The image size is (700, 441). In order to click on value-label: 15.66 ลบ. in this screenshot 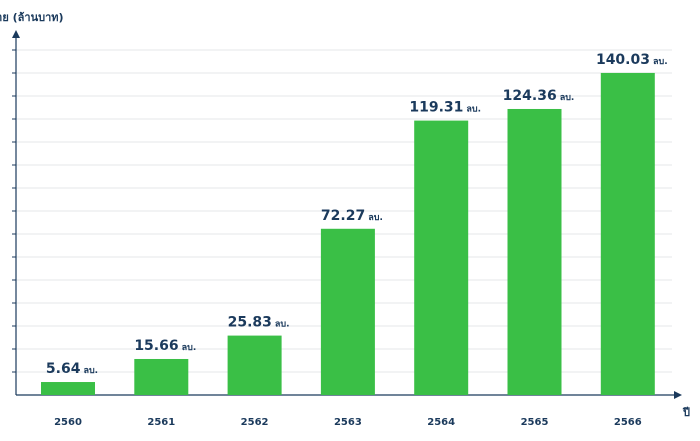, I will do `click(165, 346)`.